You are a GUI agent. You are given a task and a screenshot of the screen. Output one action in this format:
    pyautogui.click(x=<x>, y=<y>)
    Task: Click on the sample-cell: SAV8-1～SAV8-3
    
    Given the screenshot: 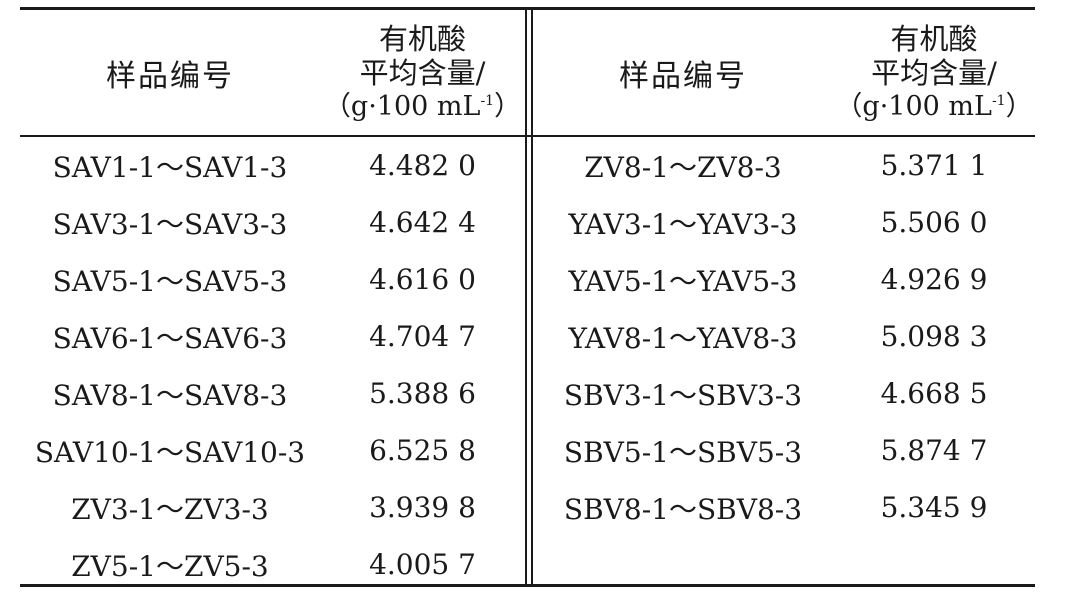 What is the action you would take?
    pyautogui.click(x=170, y=395)
    